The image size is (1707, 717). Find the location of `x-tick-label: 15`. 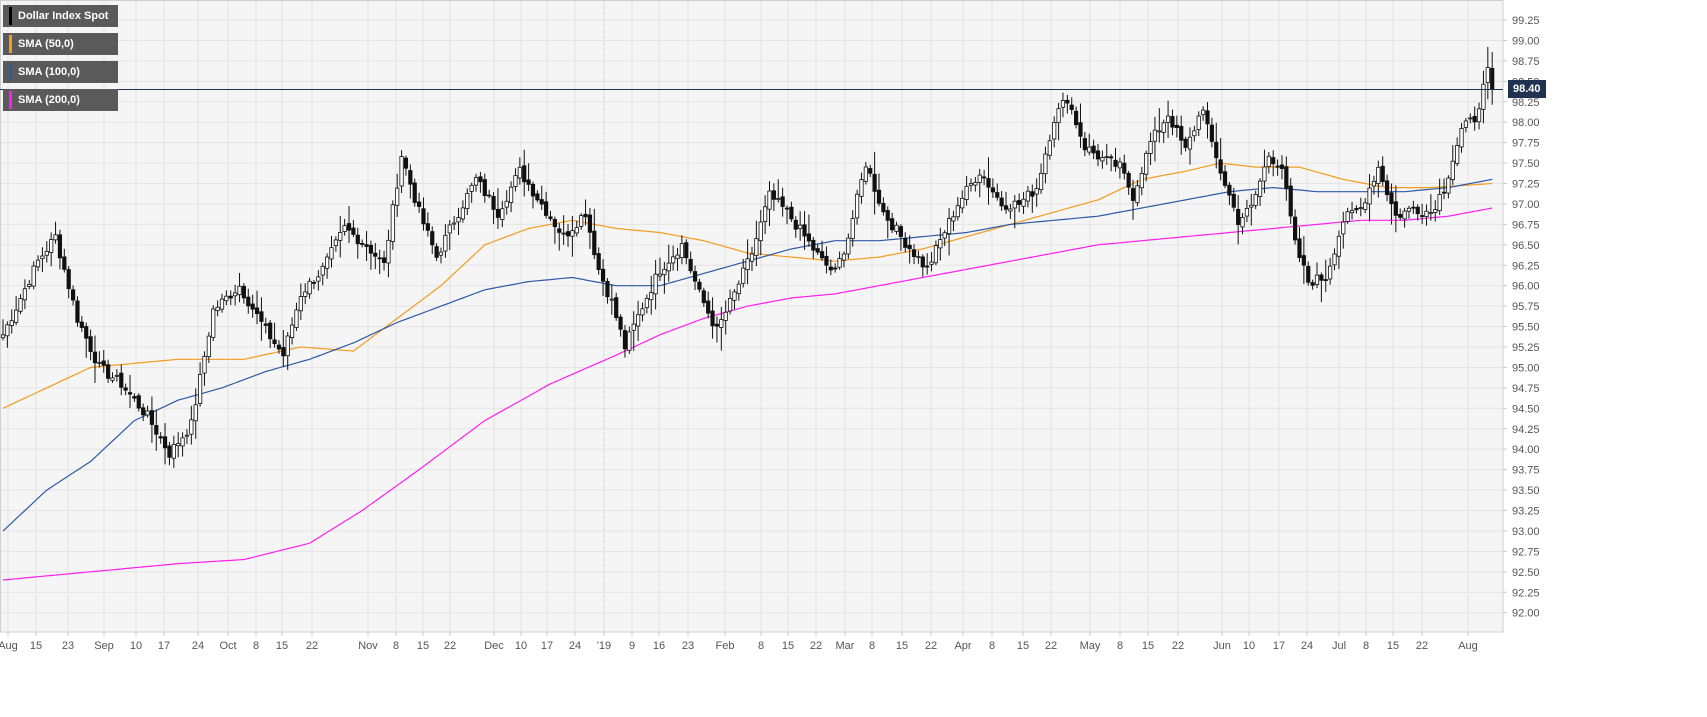

x-tick-label: 15 is located at coordinates (36, 646).